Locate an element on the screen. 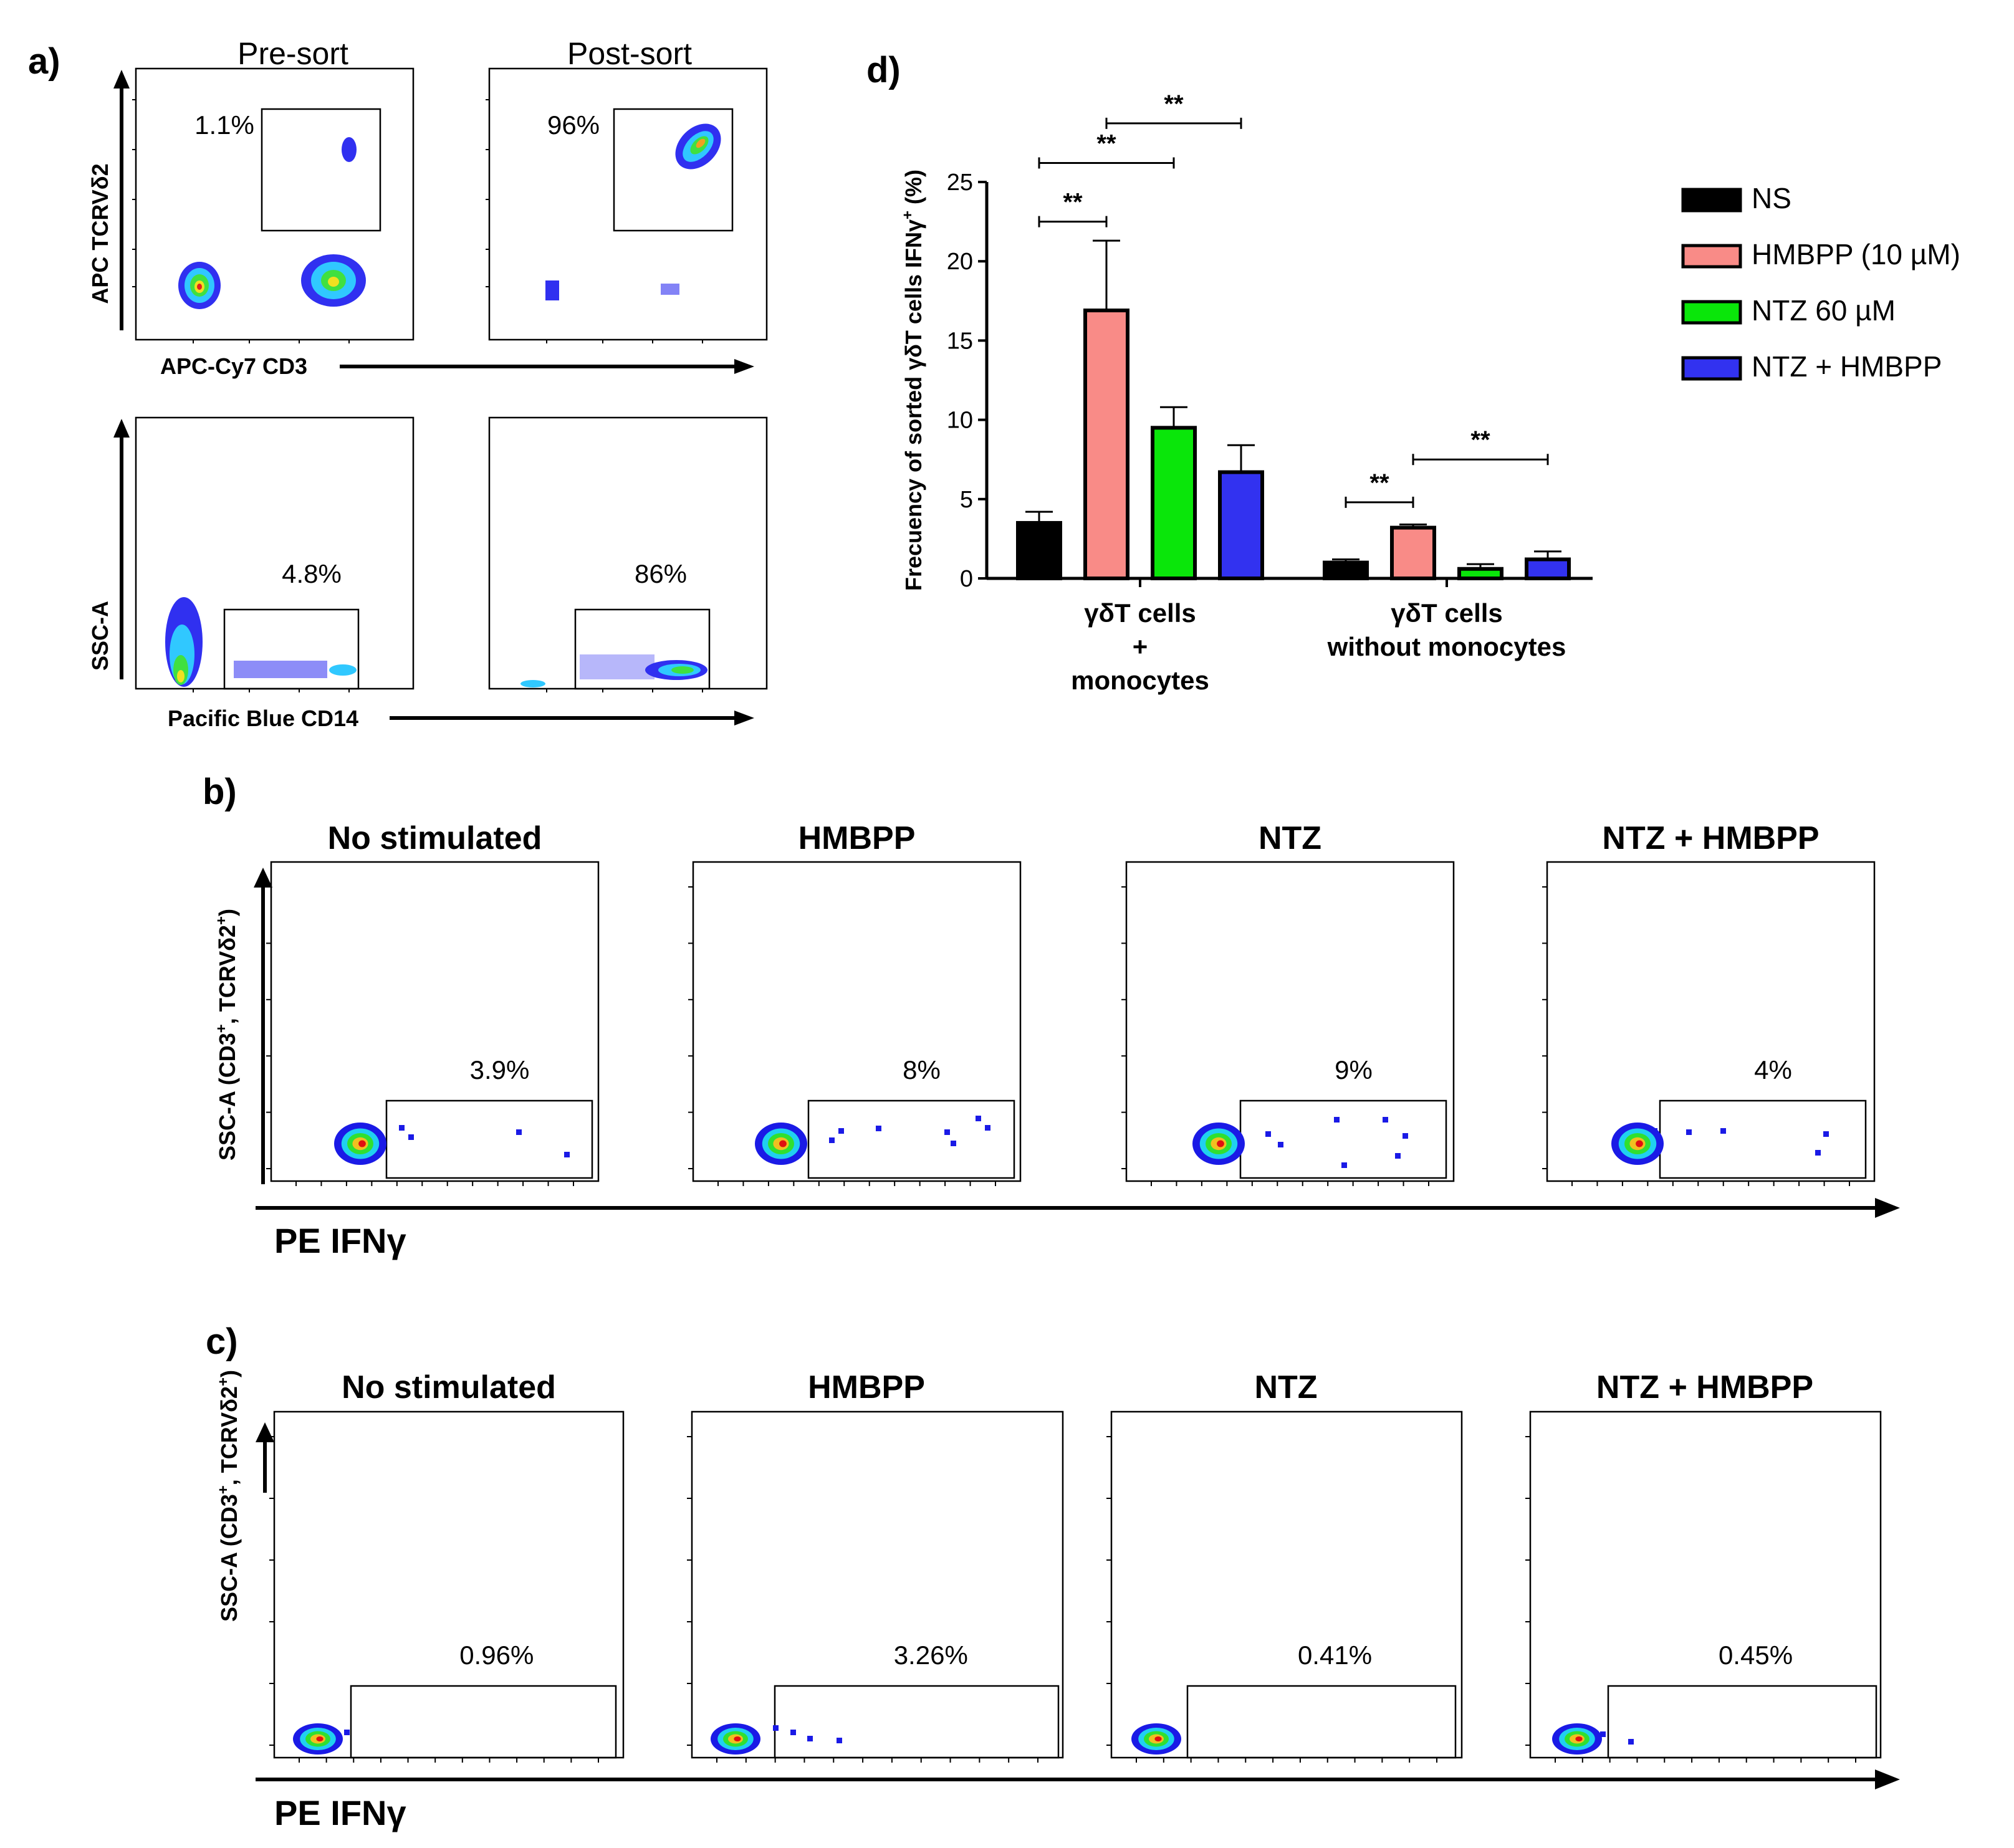 Image resolution: width=2014 pixels, height=1848 pixels. panel-a-pre-sort-cd14-value: 4.8% is located at coordinates (312, 573).